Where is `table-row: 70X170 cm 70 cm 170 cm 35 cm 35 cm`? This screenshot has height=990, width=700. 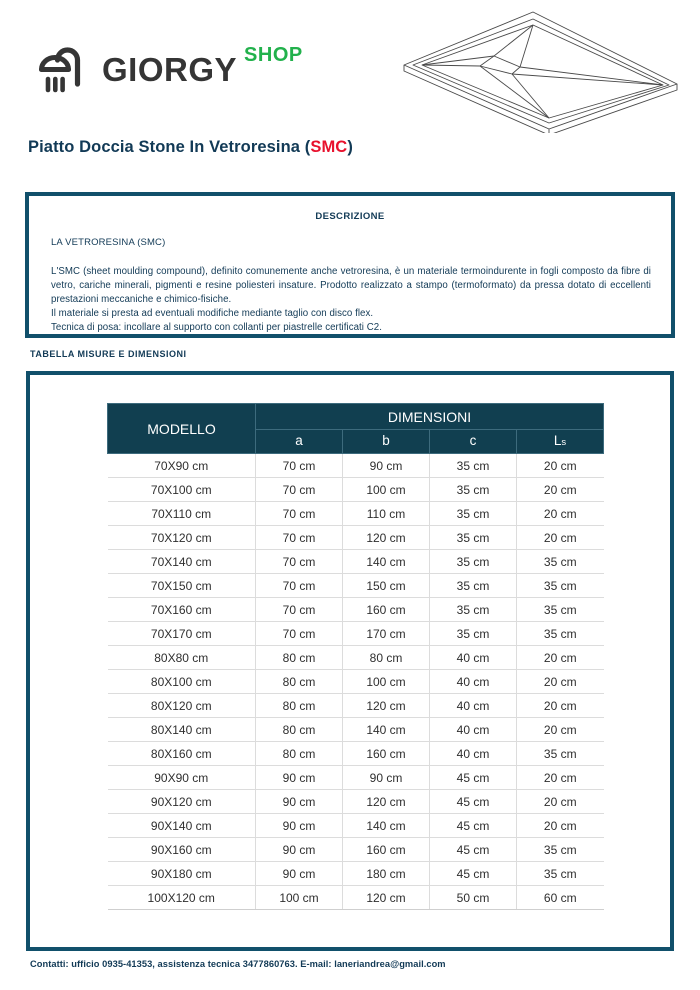 table-row: 70X170 cm 70 cm 170 cm 35 cm 35 cm is located at coordinates (355, 633).